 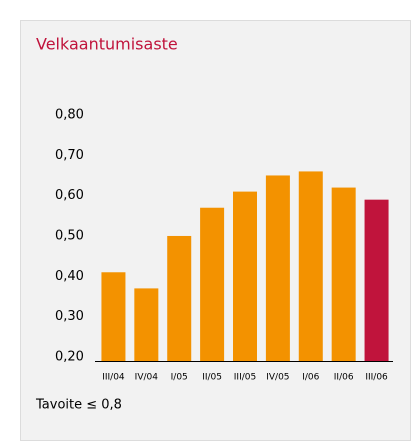 I want to click on x-tick-label: II/06, so click(x=344, y=378).